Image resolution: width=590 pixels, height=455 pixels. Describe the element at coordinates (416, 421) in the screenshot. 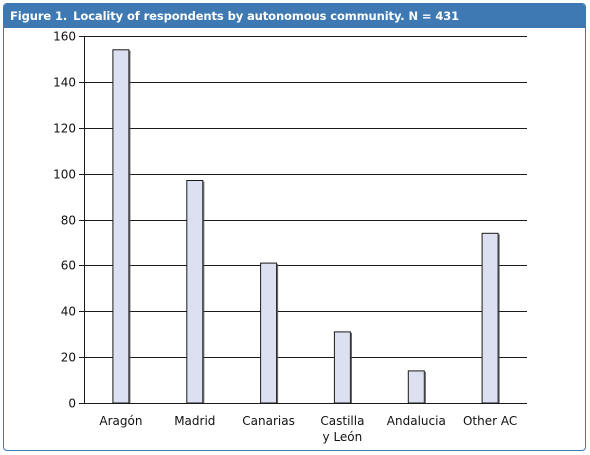

I see `x-category-label: Andalucia` at that location.